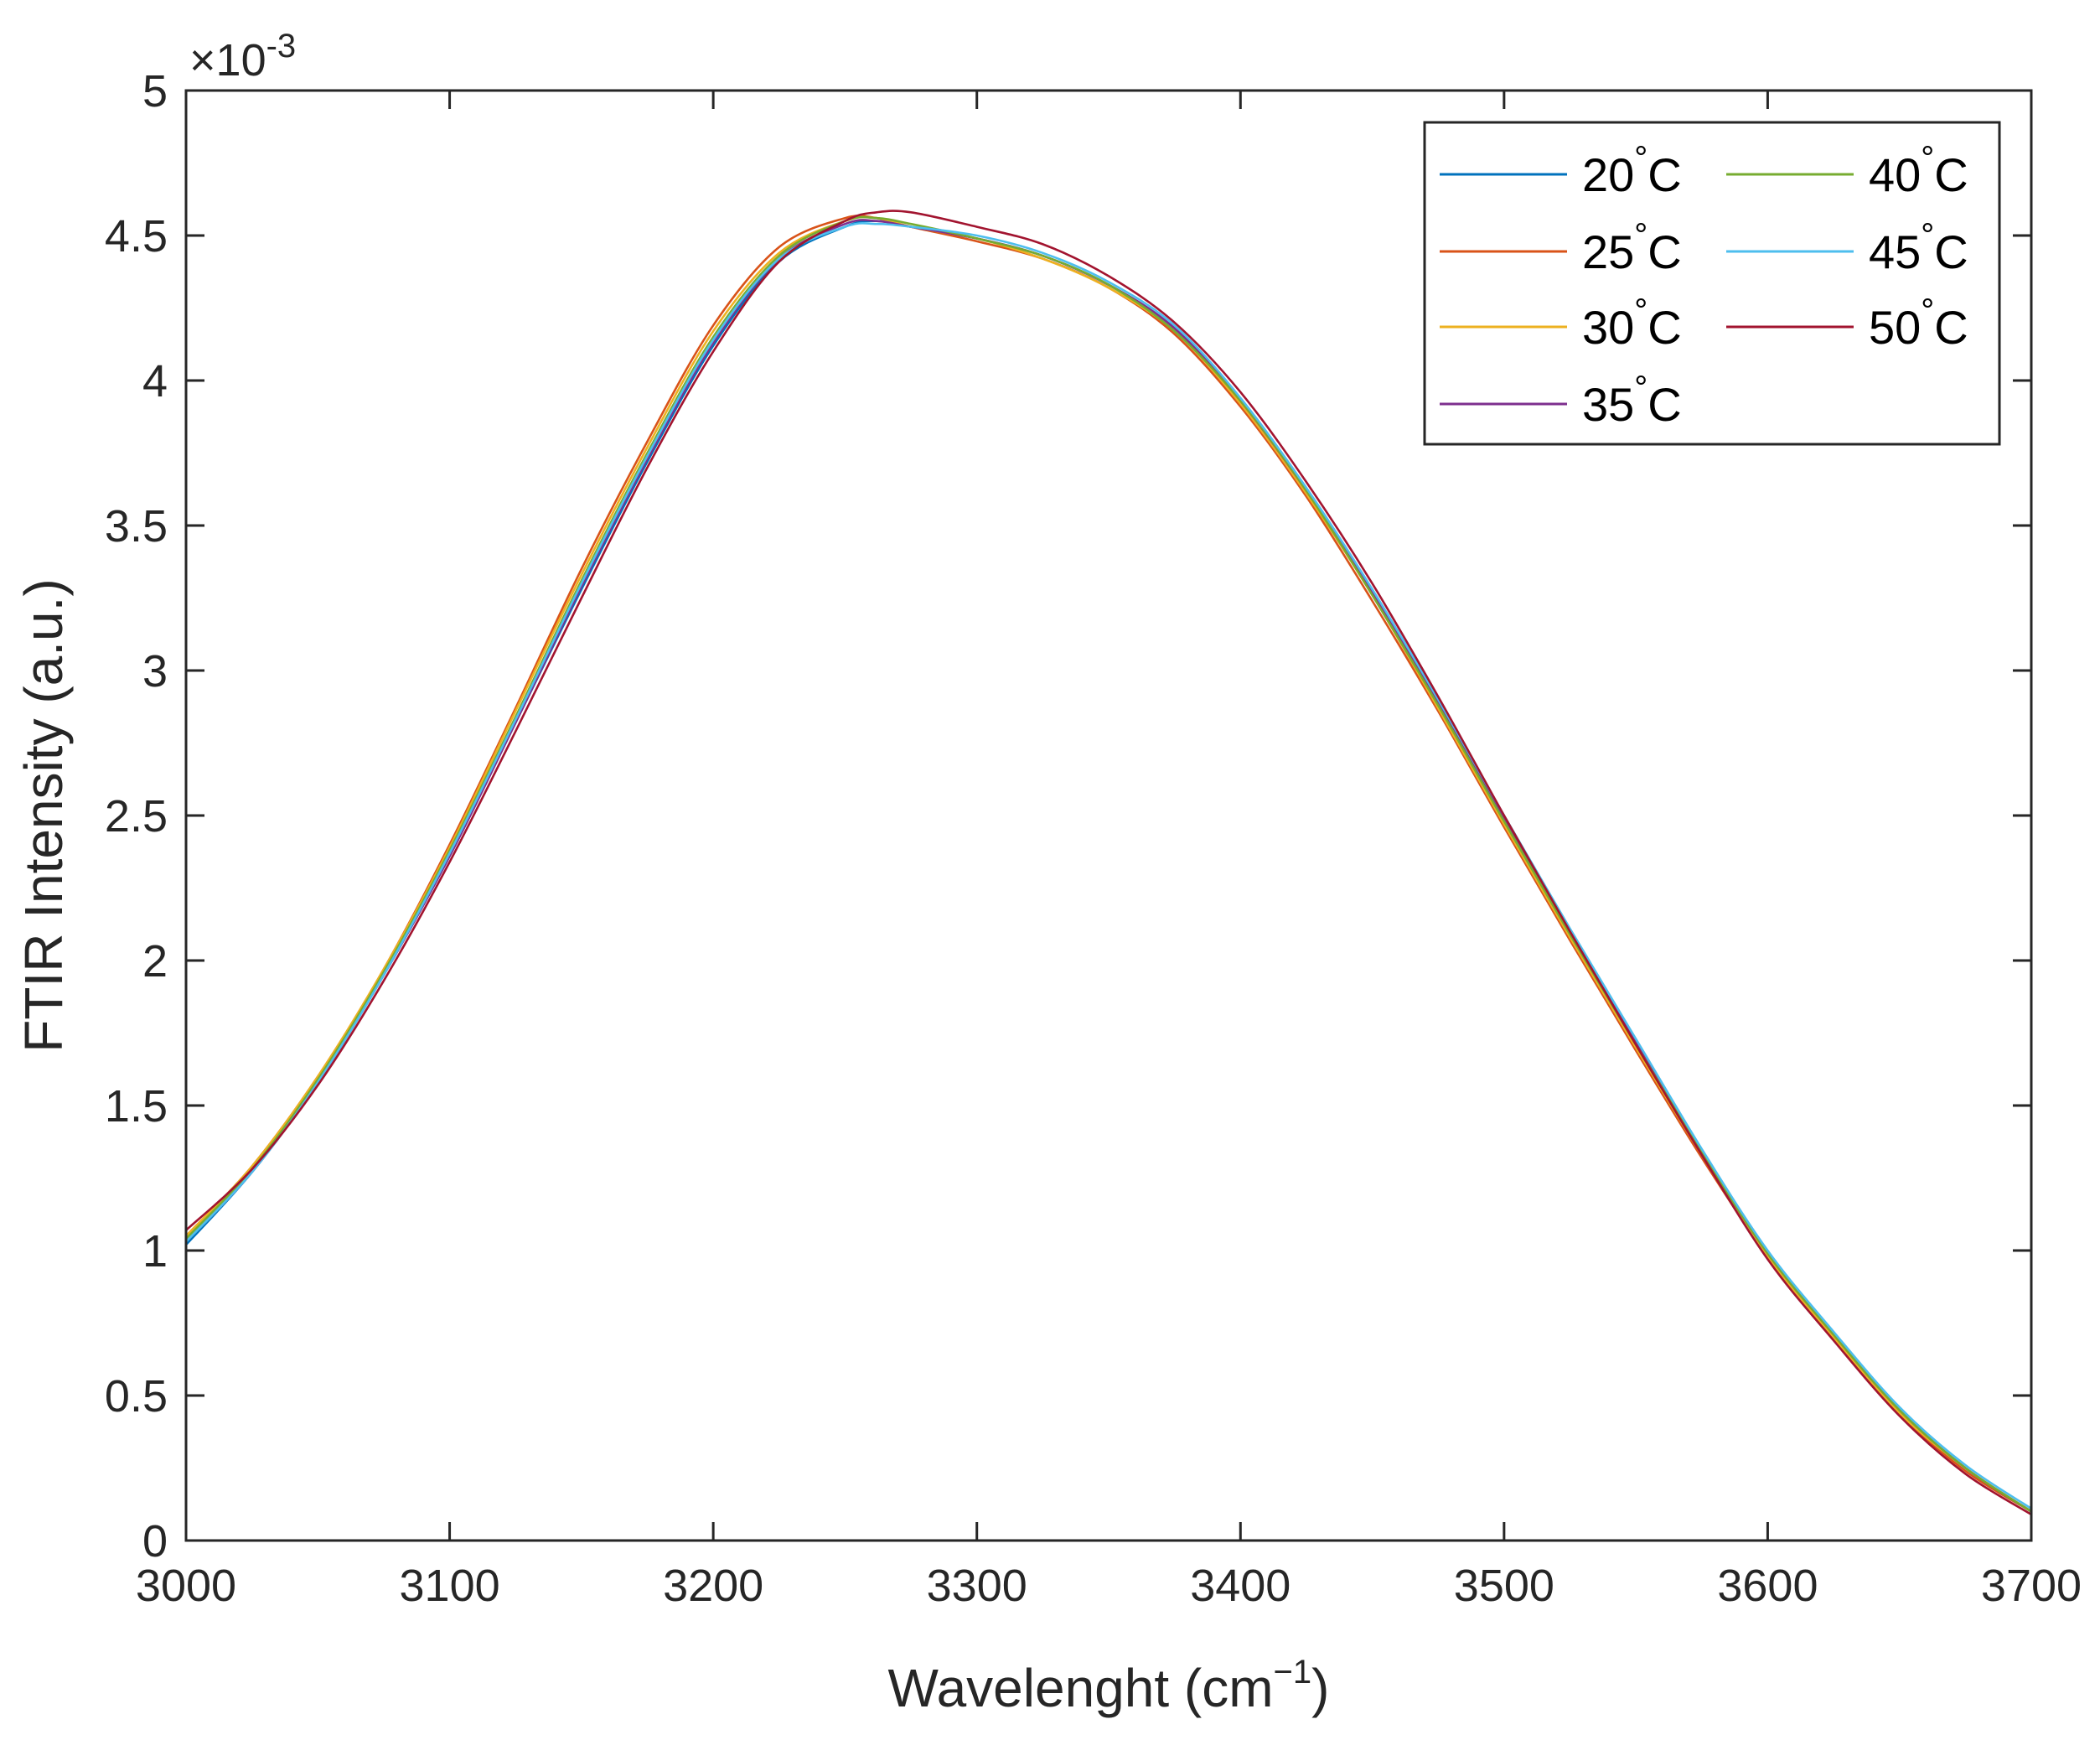 This screenshot has height=1740, width=2100. What do you see at coordinates (1632, 247) in the screenshot?
I see `legend-label-25: 25°C` at bounding box center [1632, 247].